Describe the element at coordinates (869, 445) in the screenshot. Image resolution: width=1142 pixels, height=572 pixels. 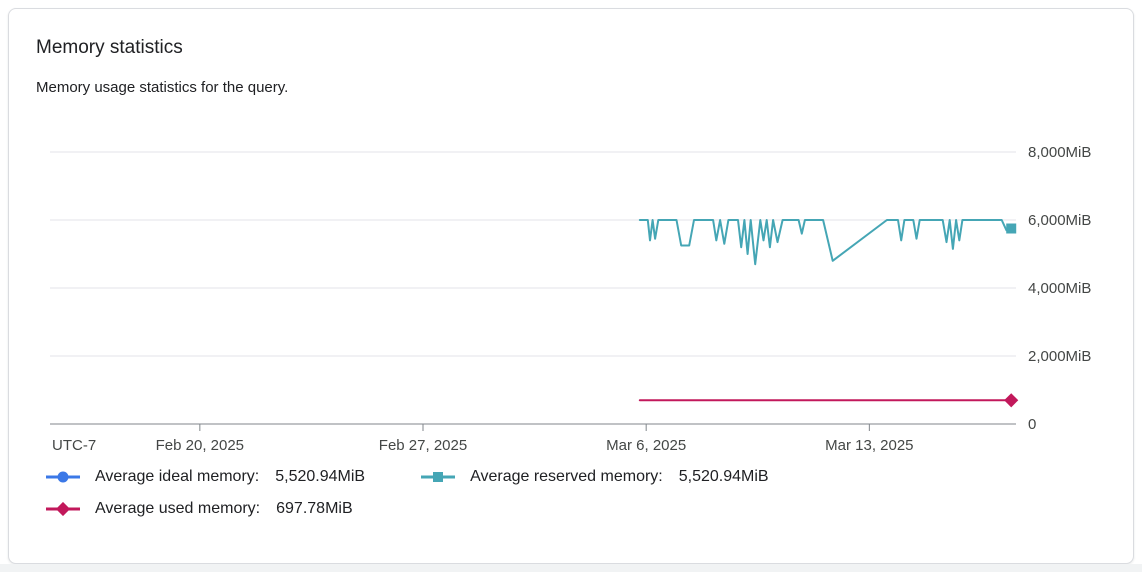
I see `svg-text: Mar 13, 2025` at that location.